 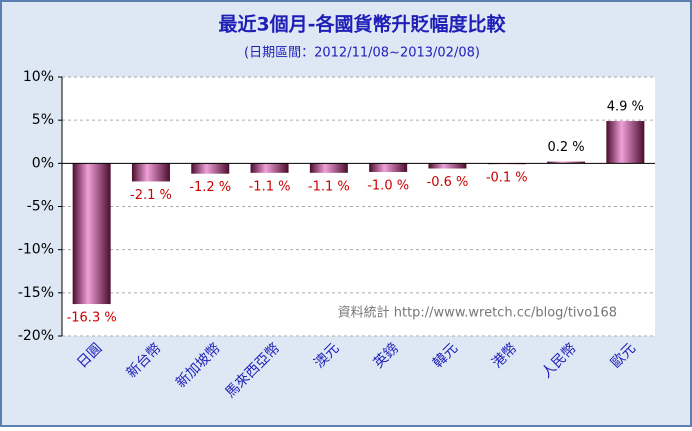 What do you see at coordinates (151, 195) in the screenshot?
I see `value-label: -2.1 %` at bounding box center [151, 195].